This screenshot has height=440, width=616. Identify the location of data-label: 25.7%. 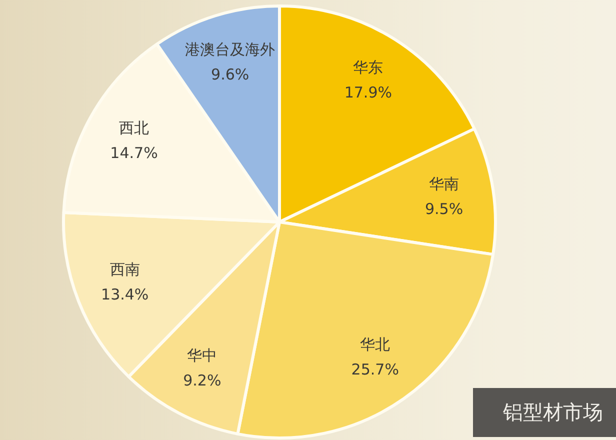
(375, 369).